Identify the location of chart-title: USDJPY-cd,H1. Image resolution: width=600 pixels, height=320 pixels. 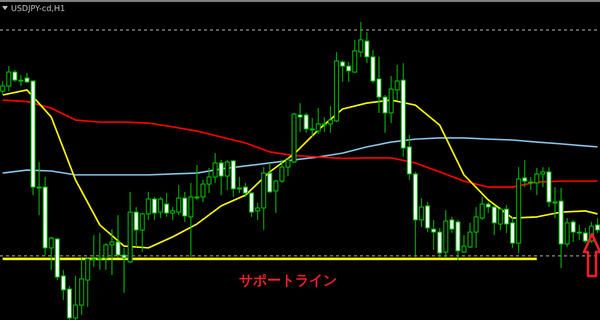
(38, 8).